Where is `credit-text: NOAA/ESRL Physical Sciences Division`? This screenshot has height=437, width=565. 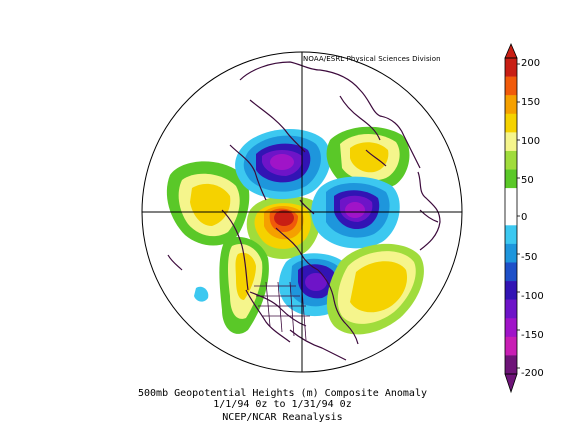
credit-text: NOAA/ESRL Physical Sciences Division is located at coordinates (372, 59).